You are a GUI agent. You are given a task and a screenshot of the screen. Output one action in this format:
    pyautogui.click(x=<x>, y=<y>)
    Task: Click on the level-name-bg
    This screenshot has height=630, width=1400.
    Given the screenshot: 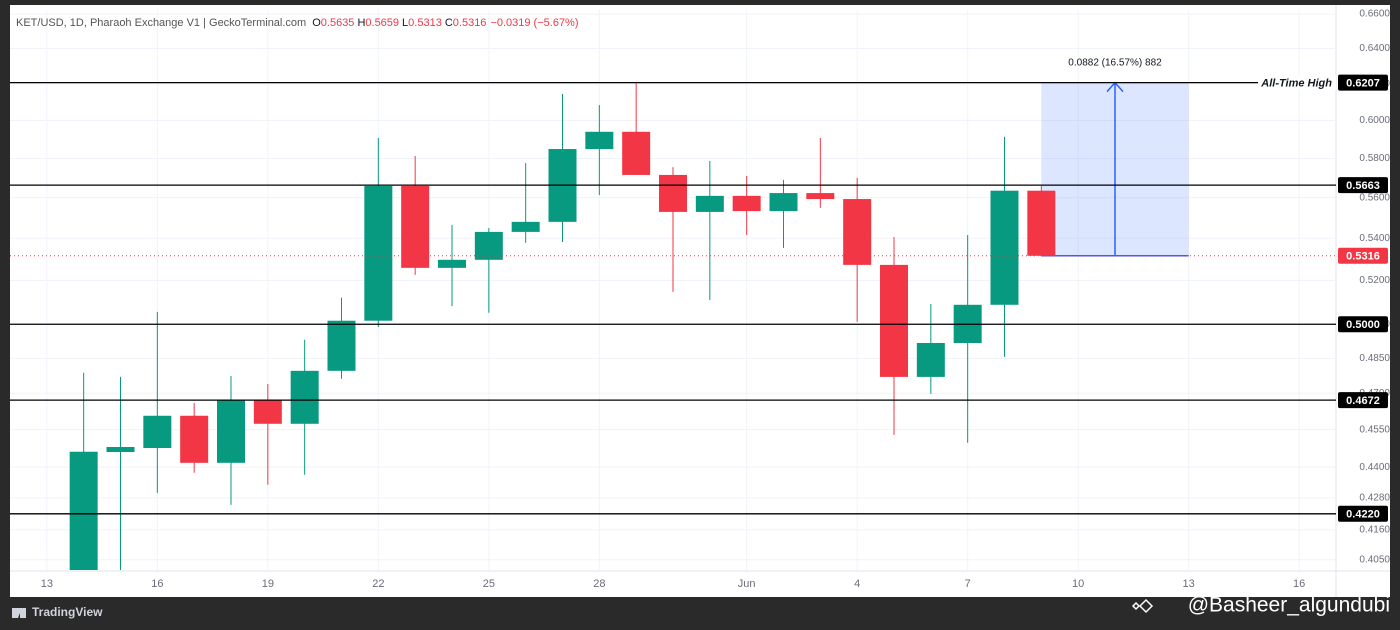 What is the action you would take?
    pyautogui.click(x=1297, y=82)
    